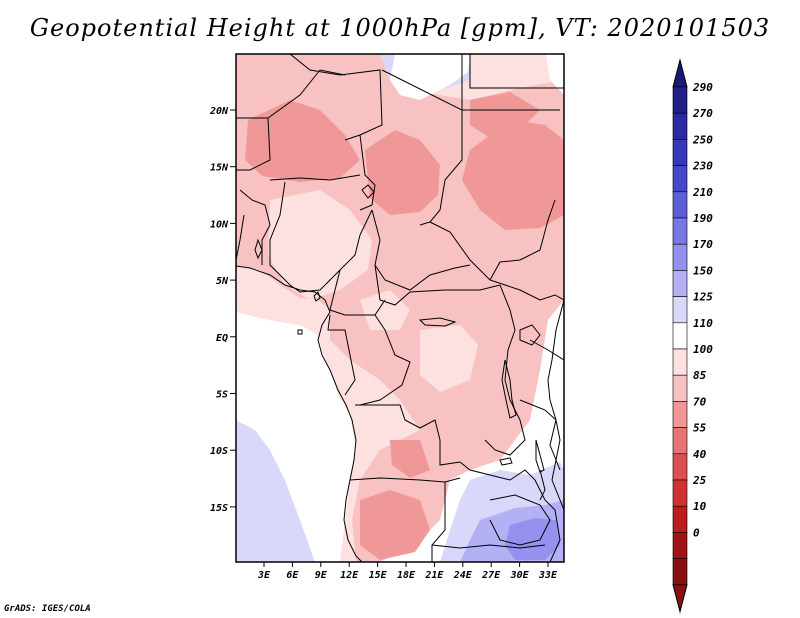 Image resolution: width=800 pixels, height=618 pixels. I want to click on colorbar-label: 55, so click(700, 428).